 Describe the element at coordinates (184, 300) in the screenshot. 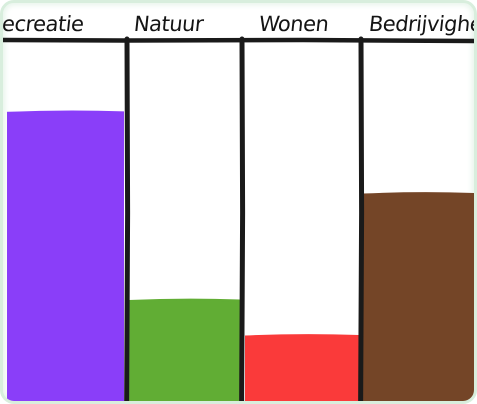

I see `bar-top-edge-natuur` at that location.